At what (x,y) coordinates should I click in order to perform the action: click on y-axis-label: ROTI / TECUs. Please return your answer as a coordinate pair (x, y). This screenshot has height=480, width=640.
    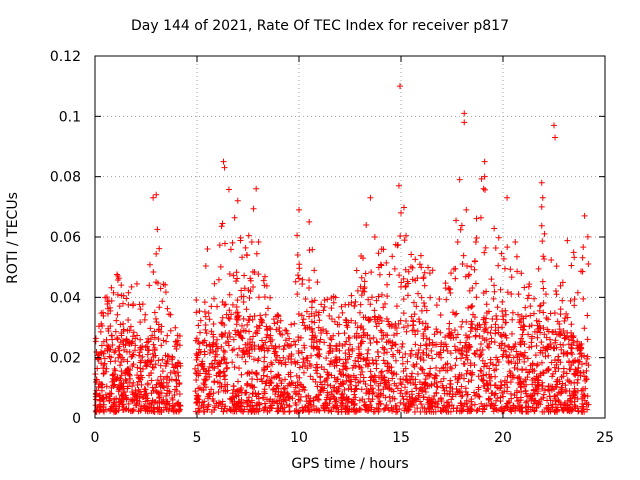
    Looking at the image, I should click on (13, 238).